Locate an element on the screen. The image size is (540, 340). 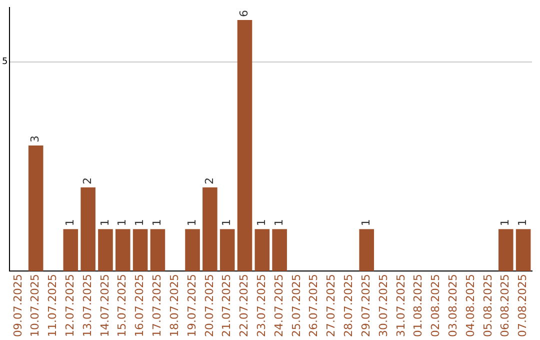
x-tick-label: 28.07.2025 is located at coordinates (349, 306).